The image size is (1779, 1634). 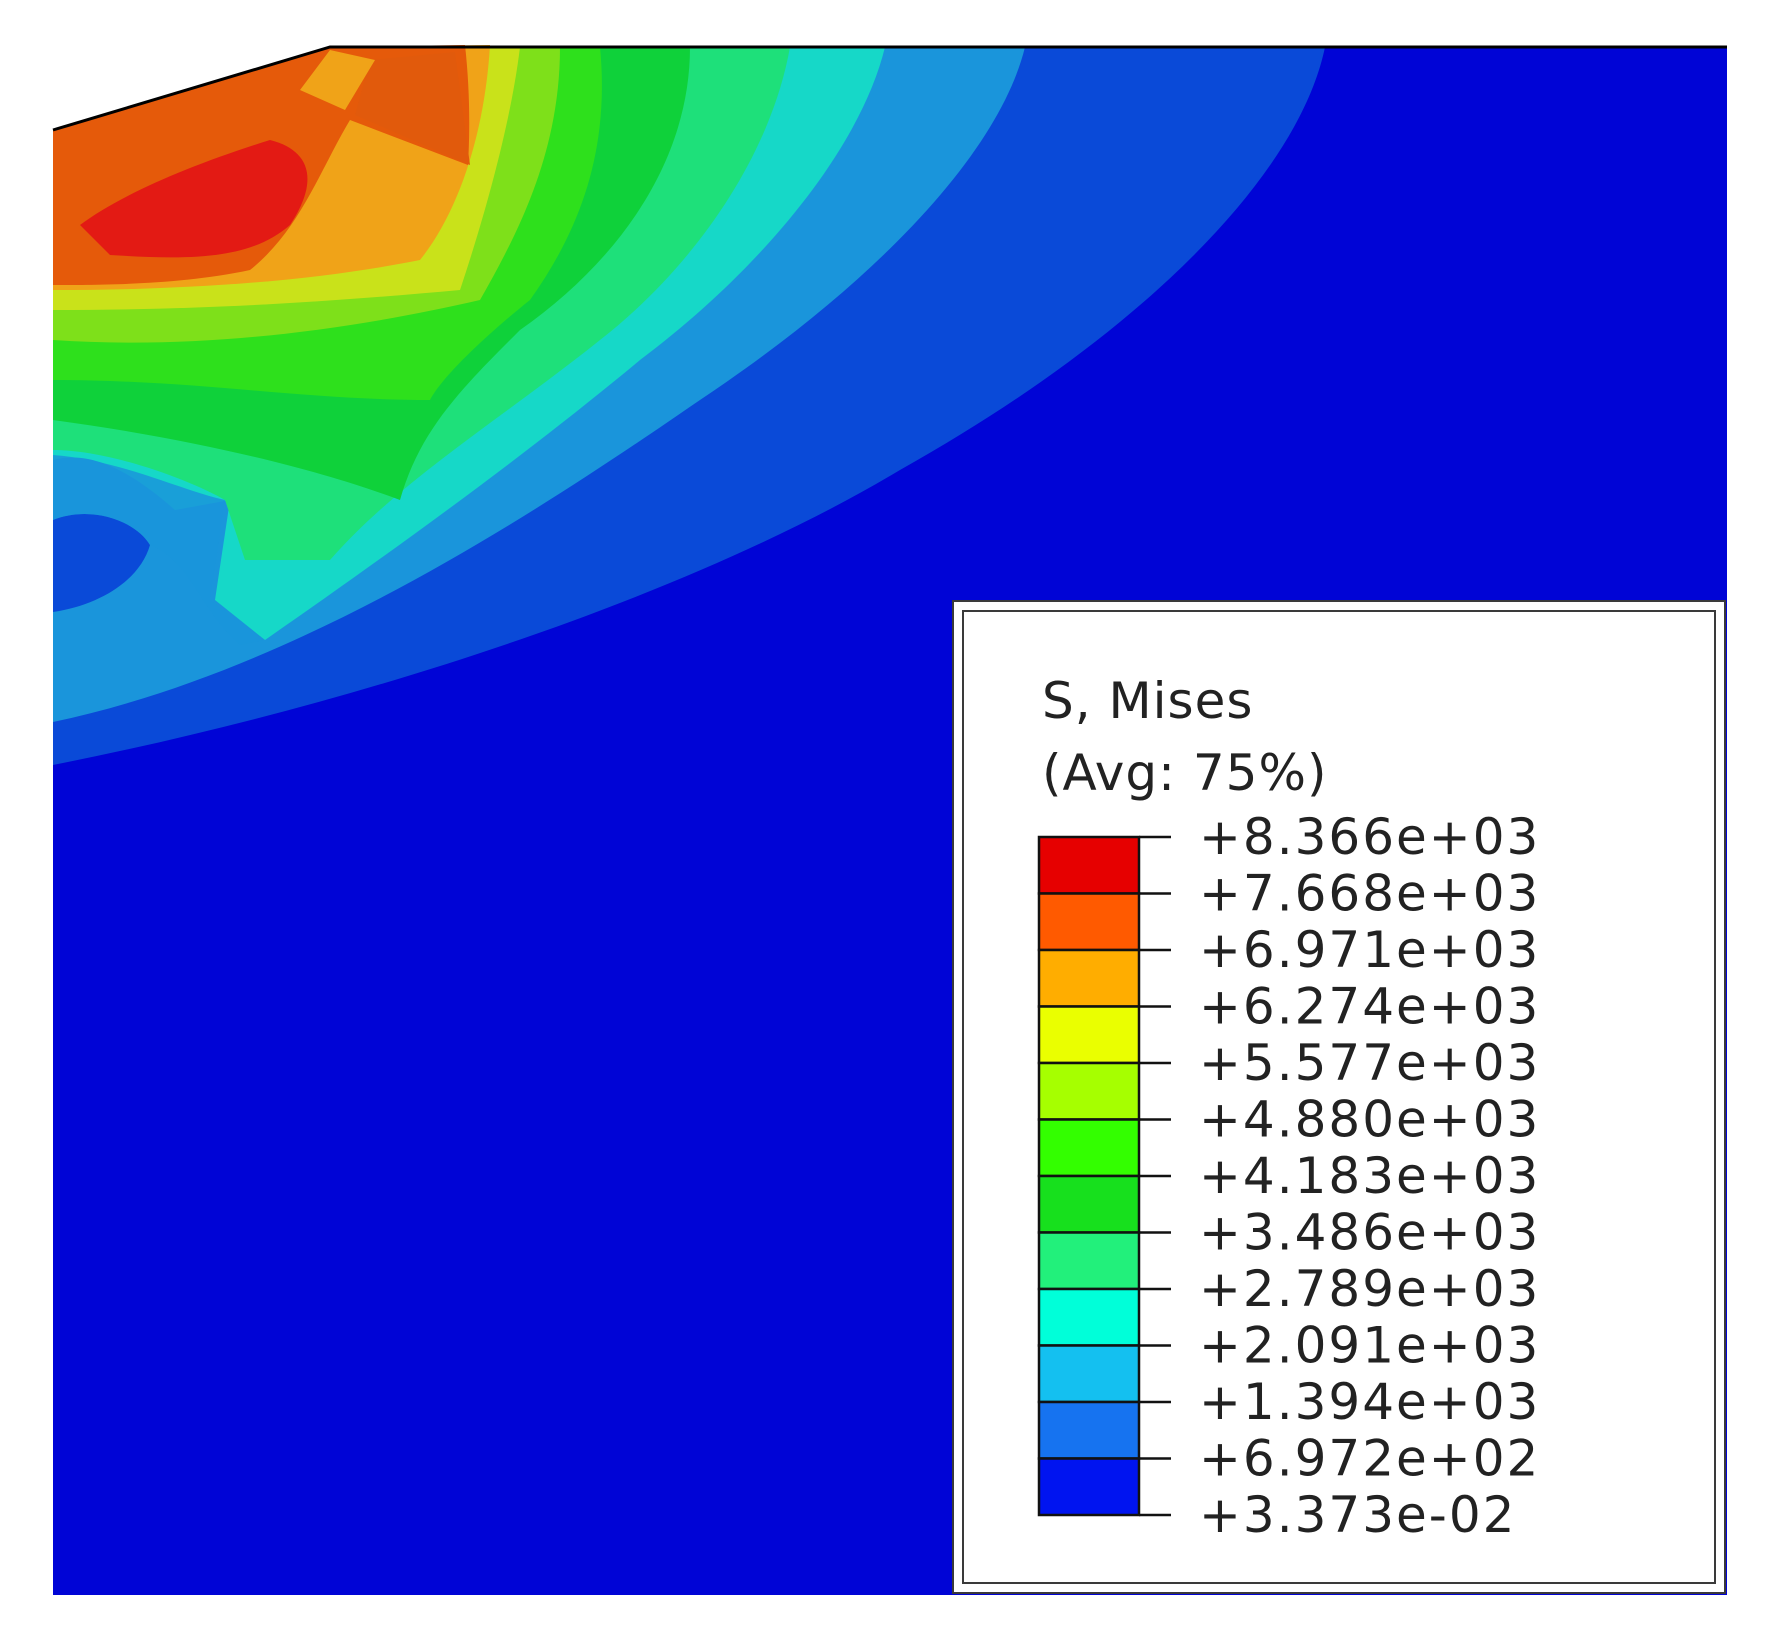 I want to click on legend-tick-label: +6.972e+02, so click(x=1369, y=1459).